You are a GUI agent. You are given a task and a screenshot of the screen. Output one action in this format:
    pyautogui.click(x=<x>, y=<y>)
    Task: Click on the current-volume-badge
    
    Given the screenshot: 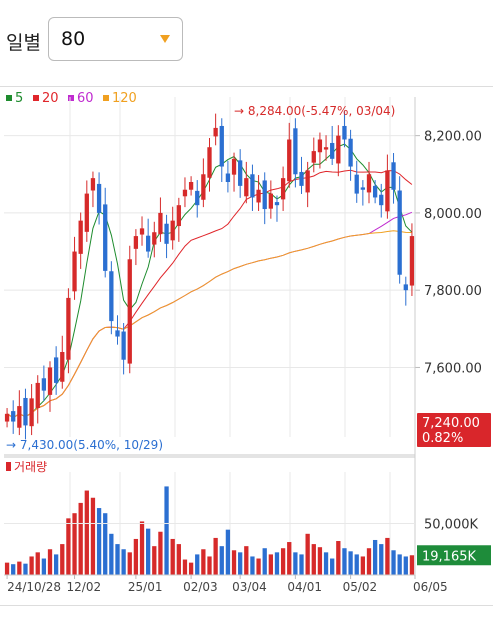 What is the action you would take?
    pyautogui.click(x=454, y=555)
    